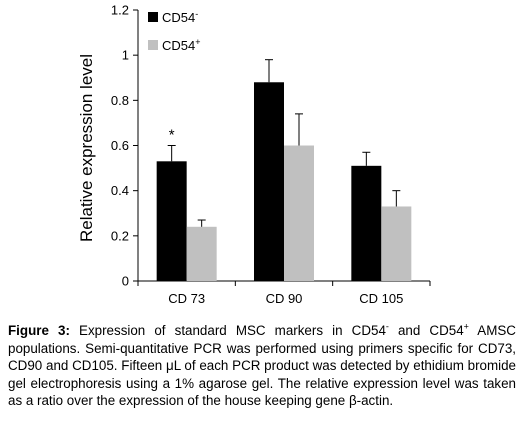  I want to click on legend-swatch-cd54-negative, so click(153, 17).